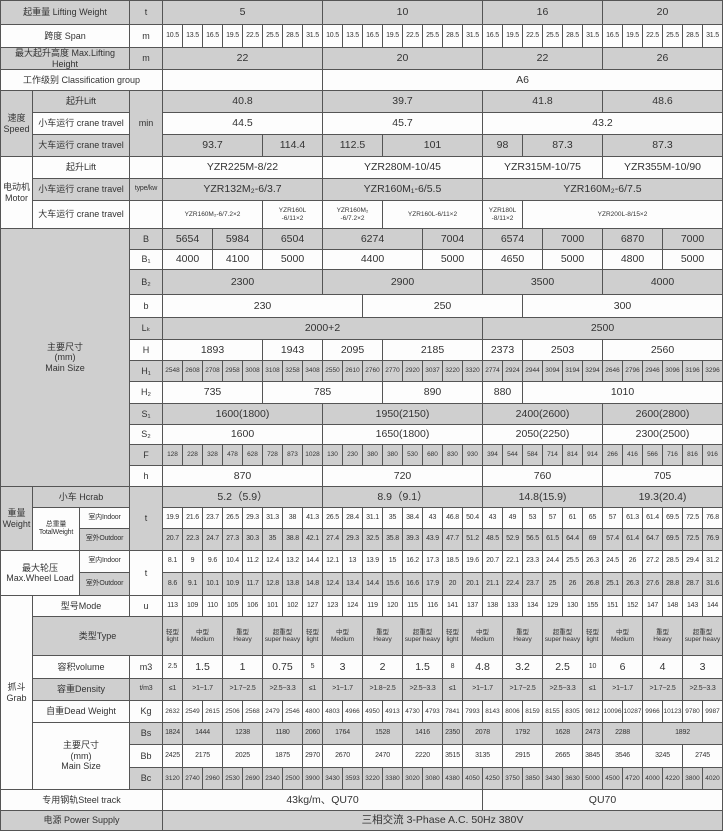 Image resolution: width=723 pixels, height=831 pixels. I want to click on cell-max-height: 20, so click(403, 59).